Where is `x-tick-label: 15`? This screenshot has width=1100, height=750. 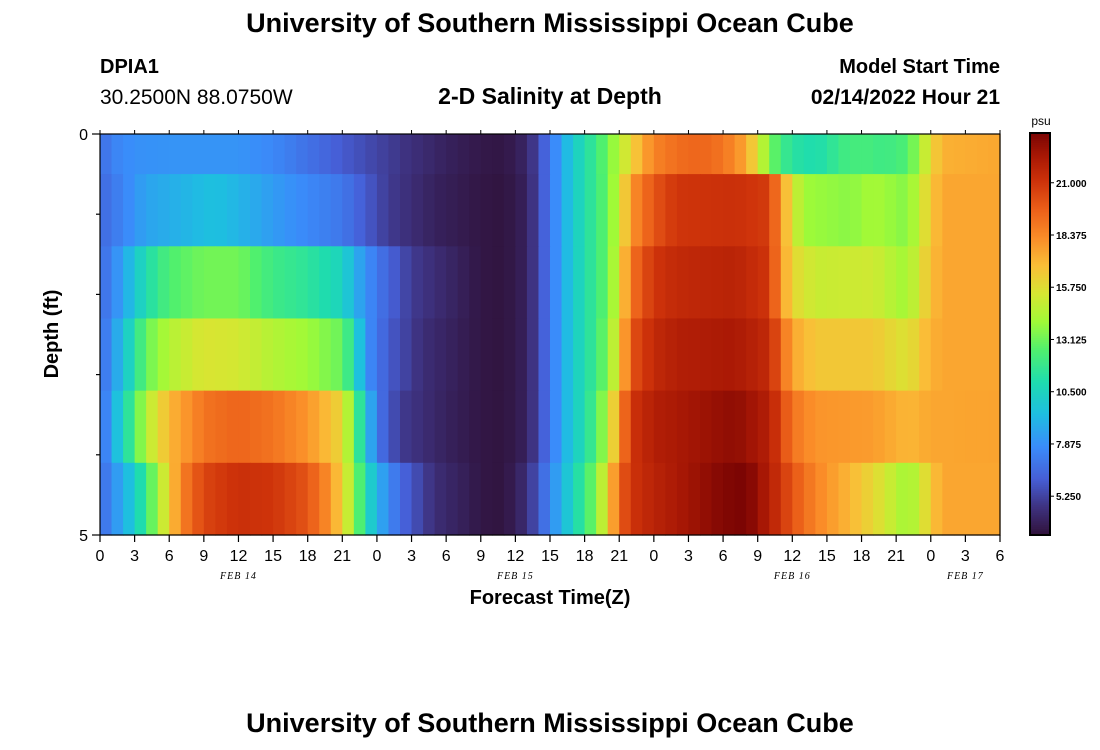 x-tick-label: 15 is located at coordinates (550, 556).